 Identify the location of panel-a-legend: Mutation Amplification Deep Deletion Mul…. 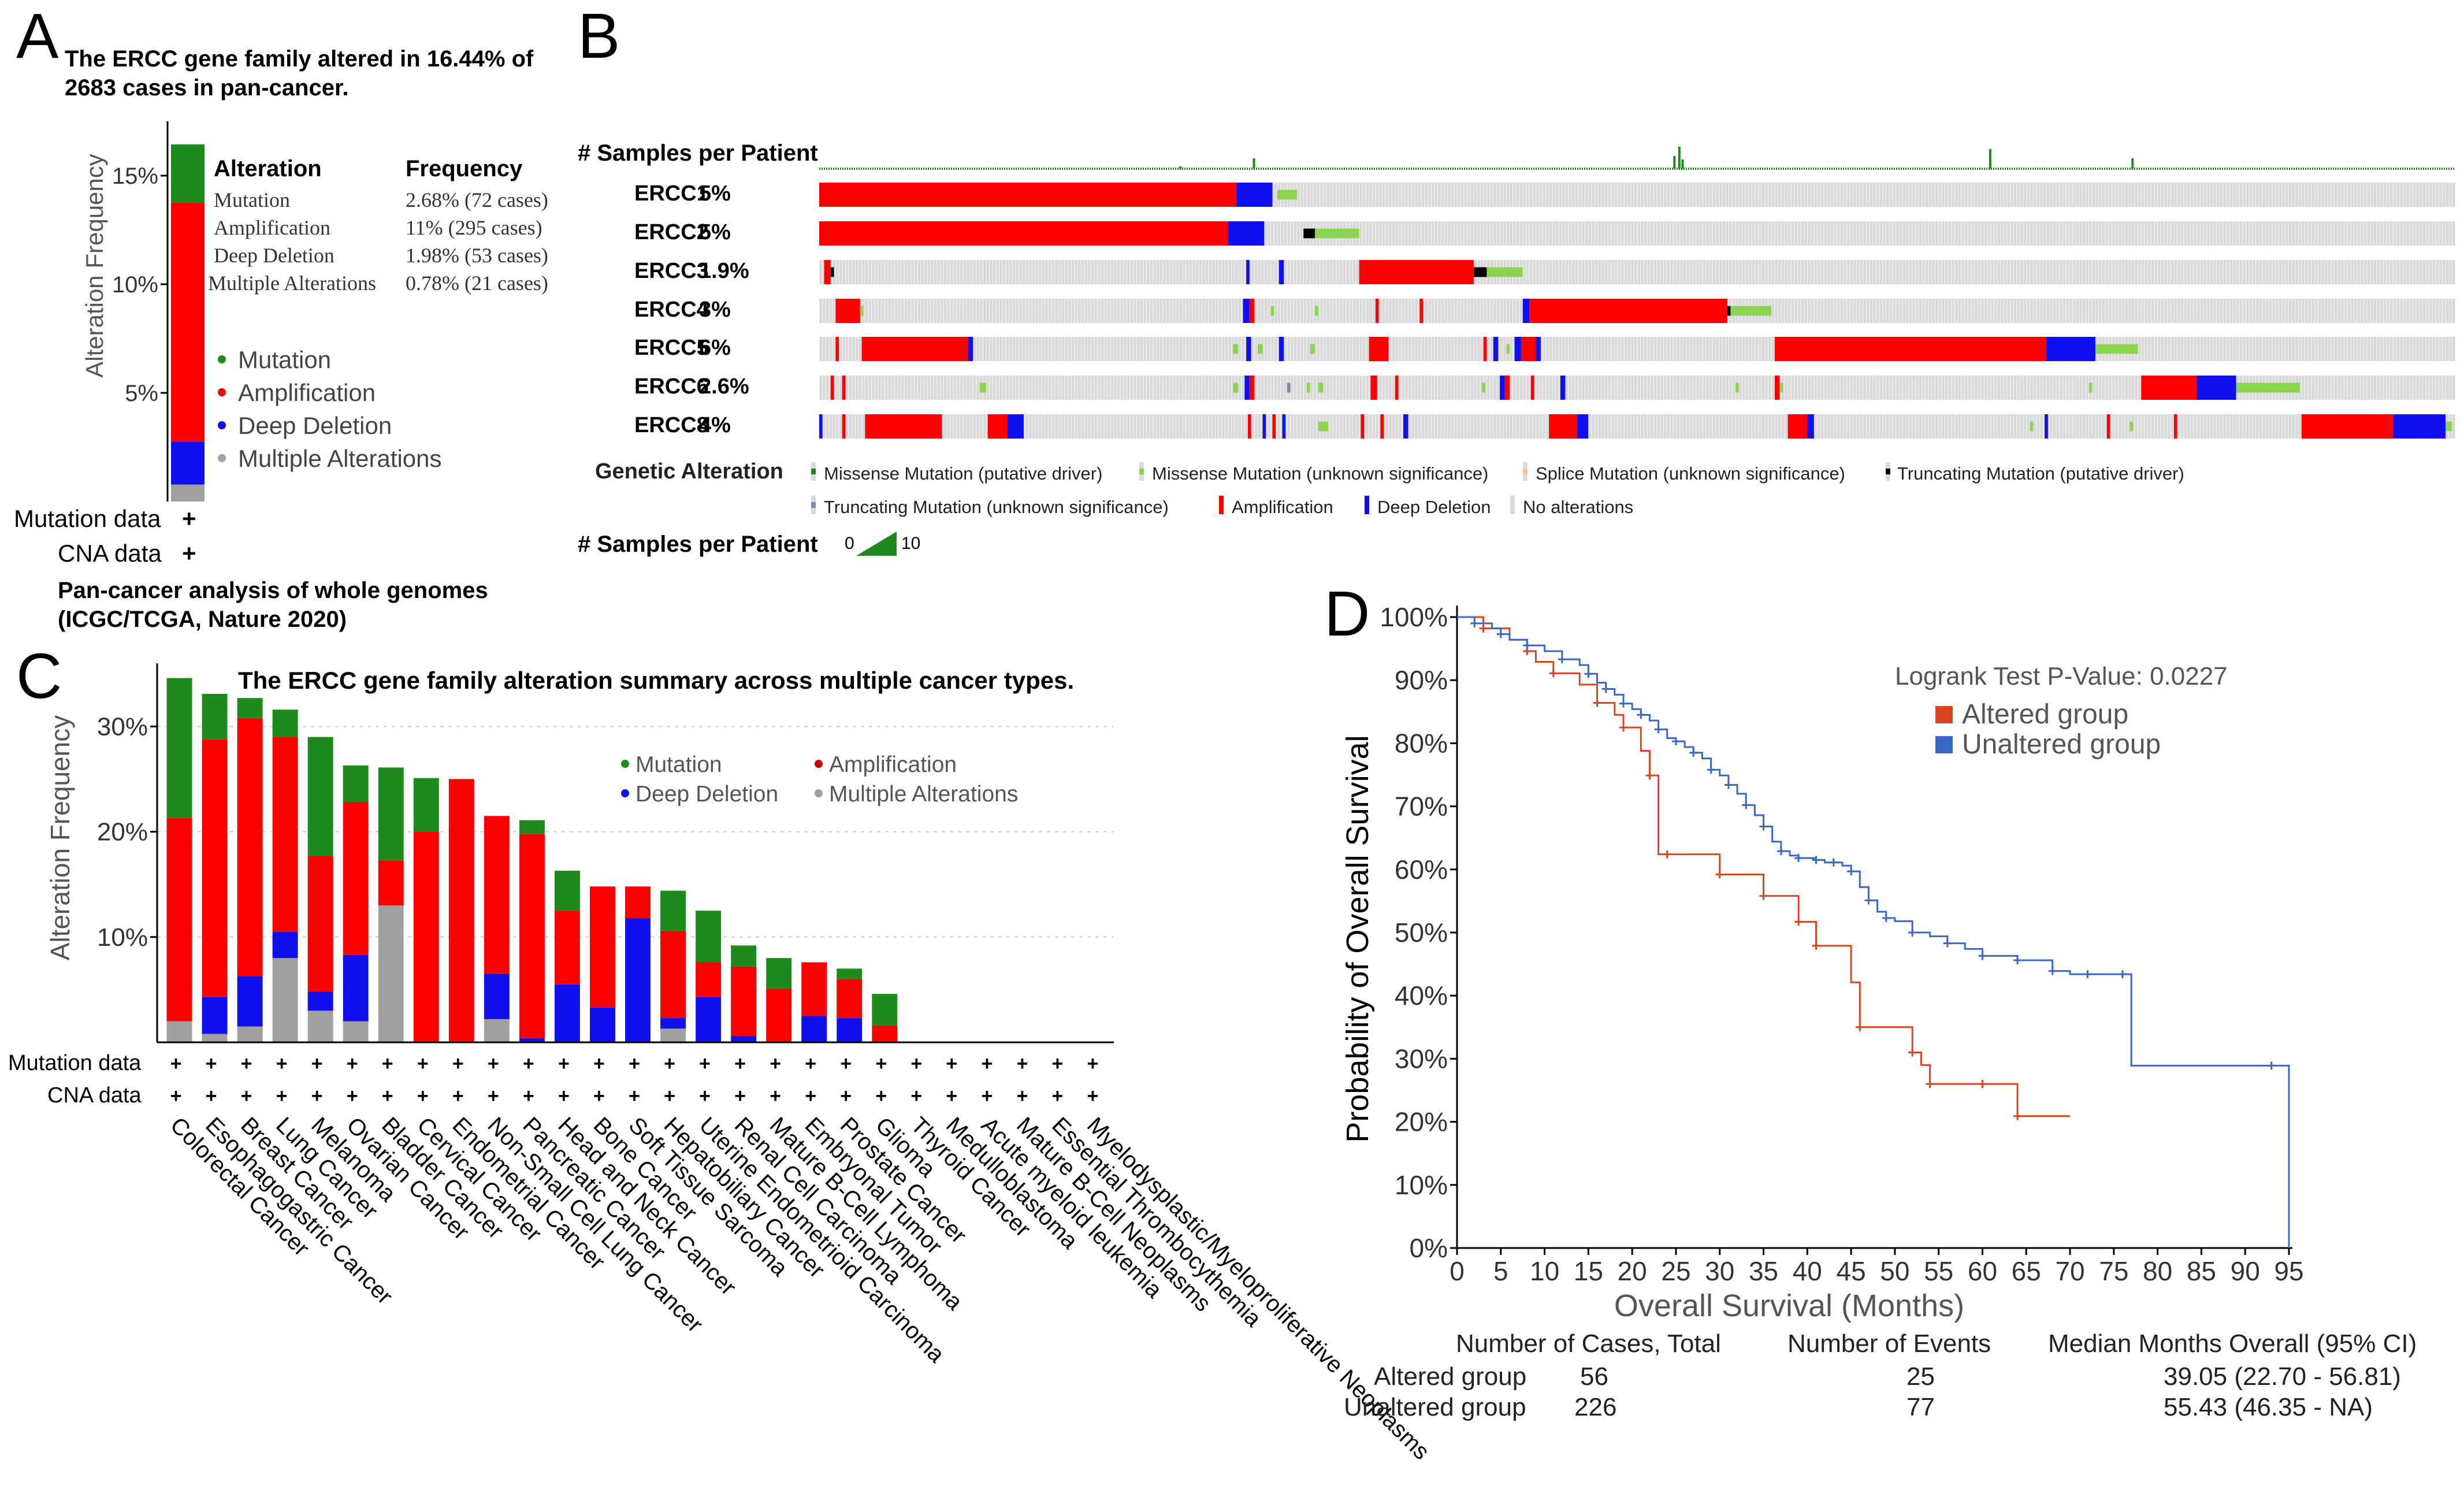
(330, 409).